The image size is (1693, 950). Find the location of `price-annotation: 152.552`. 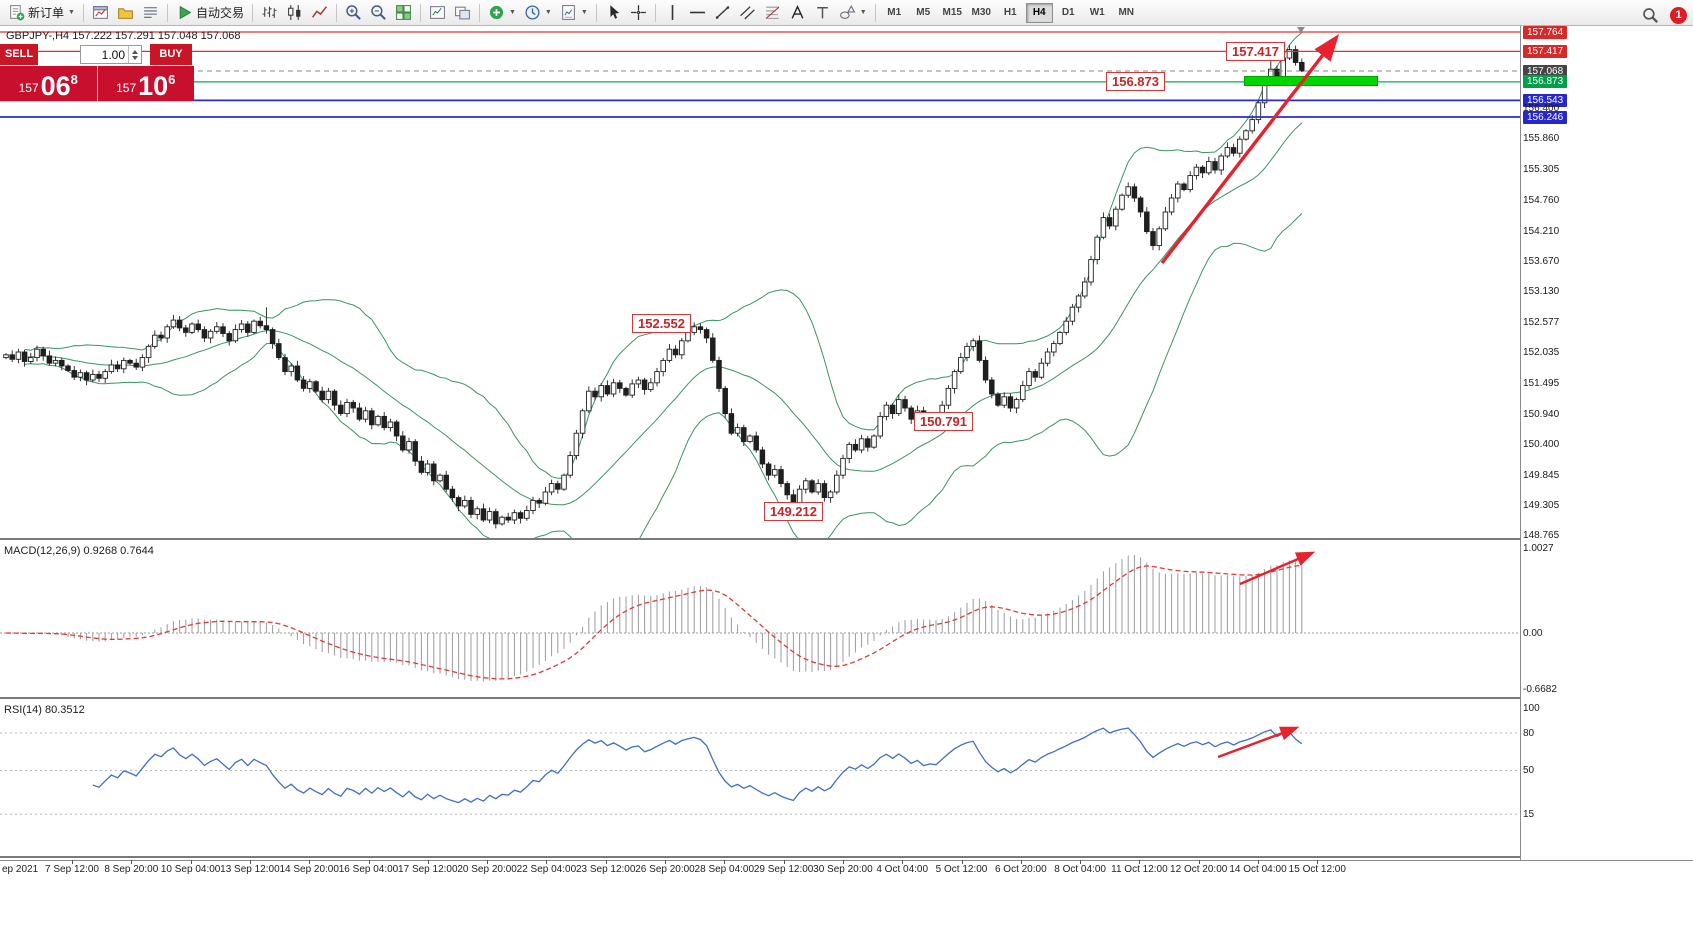

price-annotation: 152.552 is located at coordinates (661, 323).